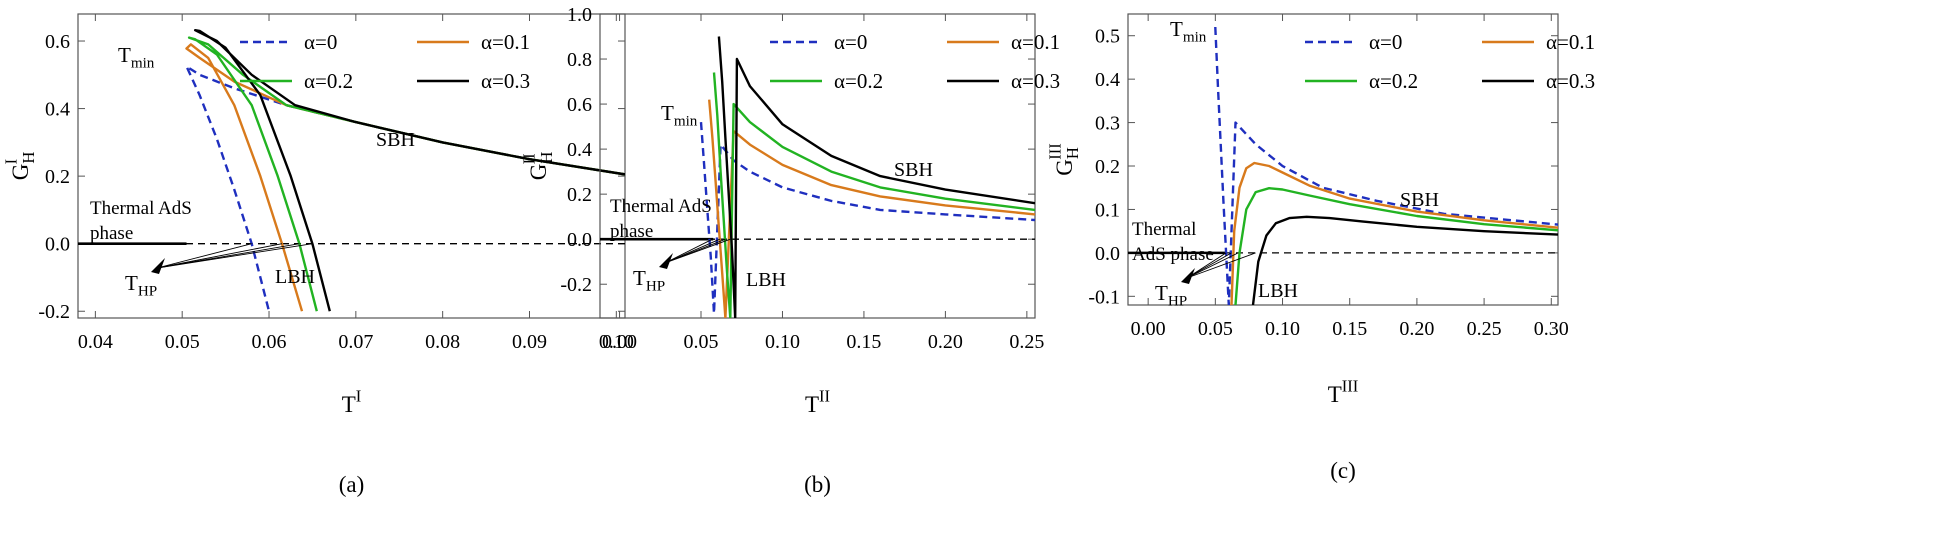 The width and height of the screenshot is (1948, 544). What do you see at coordinates (1107, 210) in the screenshot?
I see `y-tick-label: 0.1` at bounding box center [1107, 210].